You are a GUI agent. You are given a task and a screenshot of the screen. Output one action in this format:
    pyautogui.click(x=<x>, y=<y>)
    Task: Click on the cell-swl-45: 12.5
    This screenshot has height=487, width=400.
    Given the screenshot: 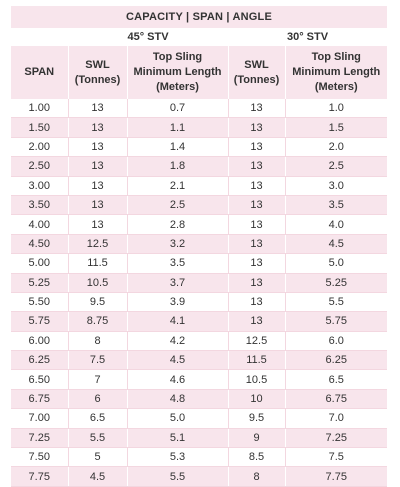 What is the action you would take?
    pyautogui.click(x=98, y=244)
    